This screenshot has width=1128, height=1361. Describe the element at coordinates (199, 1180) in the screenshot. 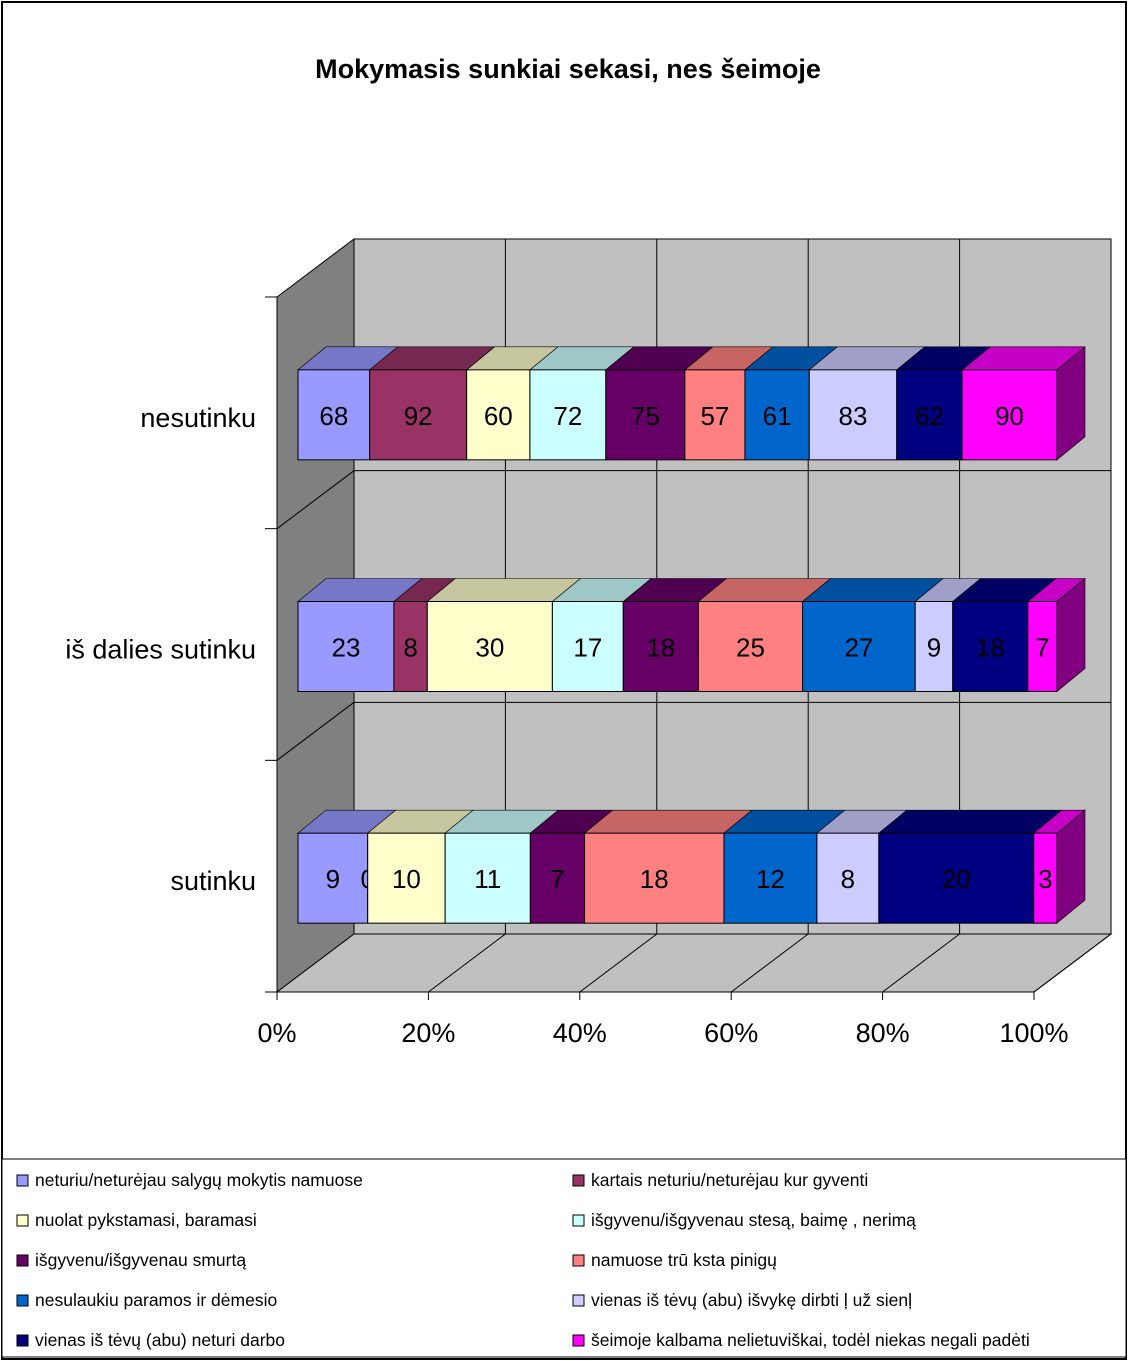

I see `legend-label: neturiu/neturėjau salygų mokytis namuose` at that location.